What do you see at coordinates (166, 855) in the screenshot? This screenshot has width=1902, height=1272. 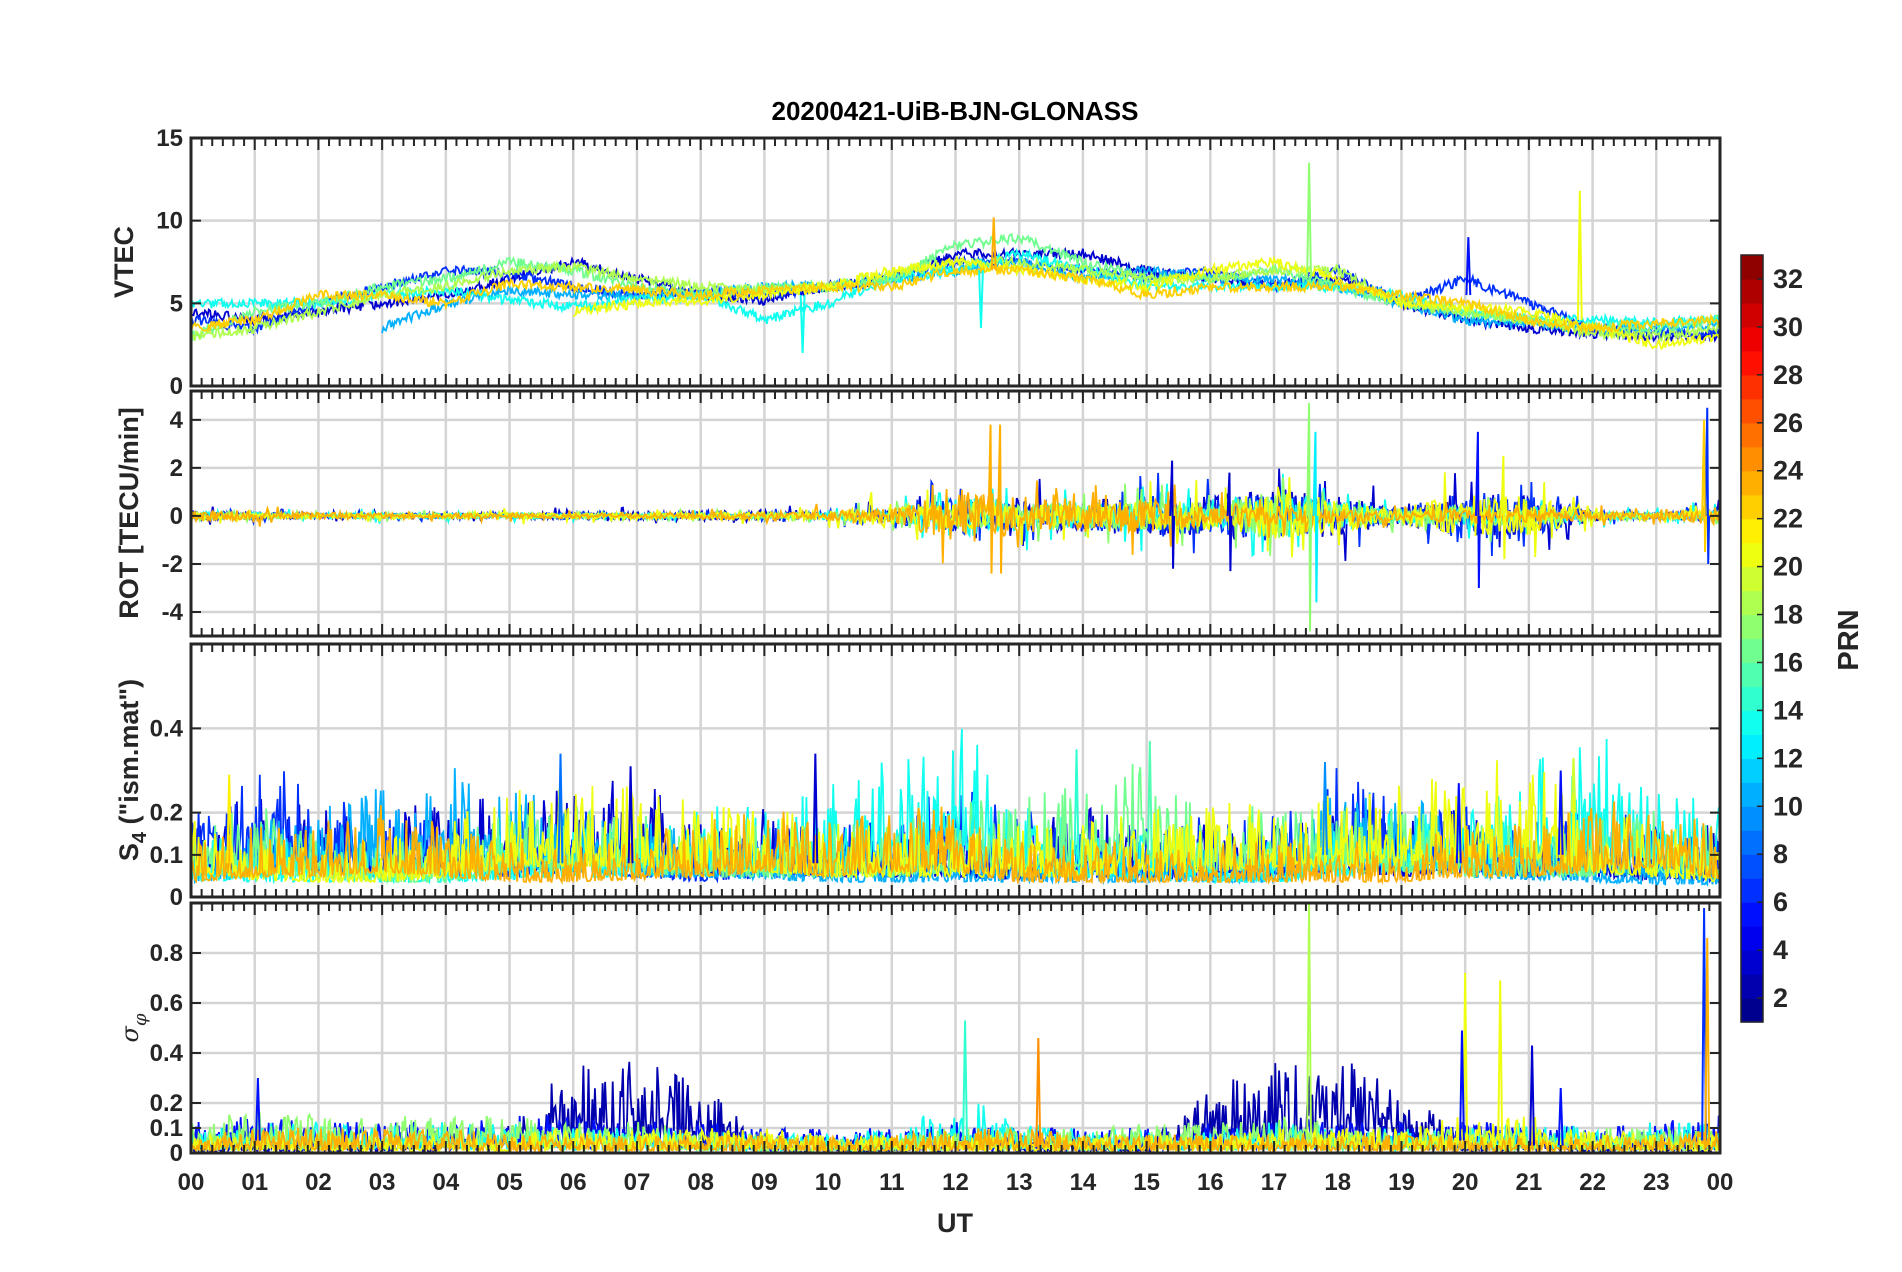 I see `y-tick-label-s4: 0.1` at bounding box center [166, 855].